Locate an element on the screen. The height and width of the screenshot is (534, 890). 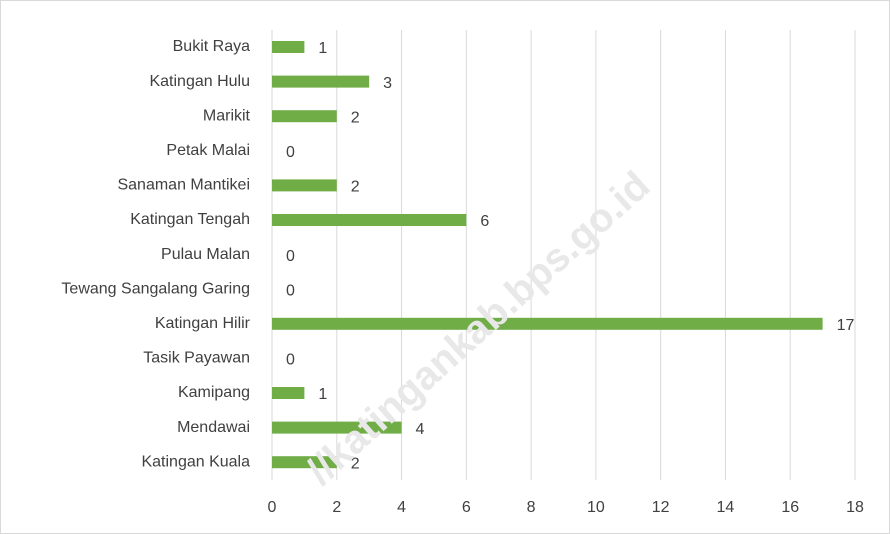
data-label: 17 is located at coordinates (846, 325).